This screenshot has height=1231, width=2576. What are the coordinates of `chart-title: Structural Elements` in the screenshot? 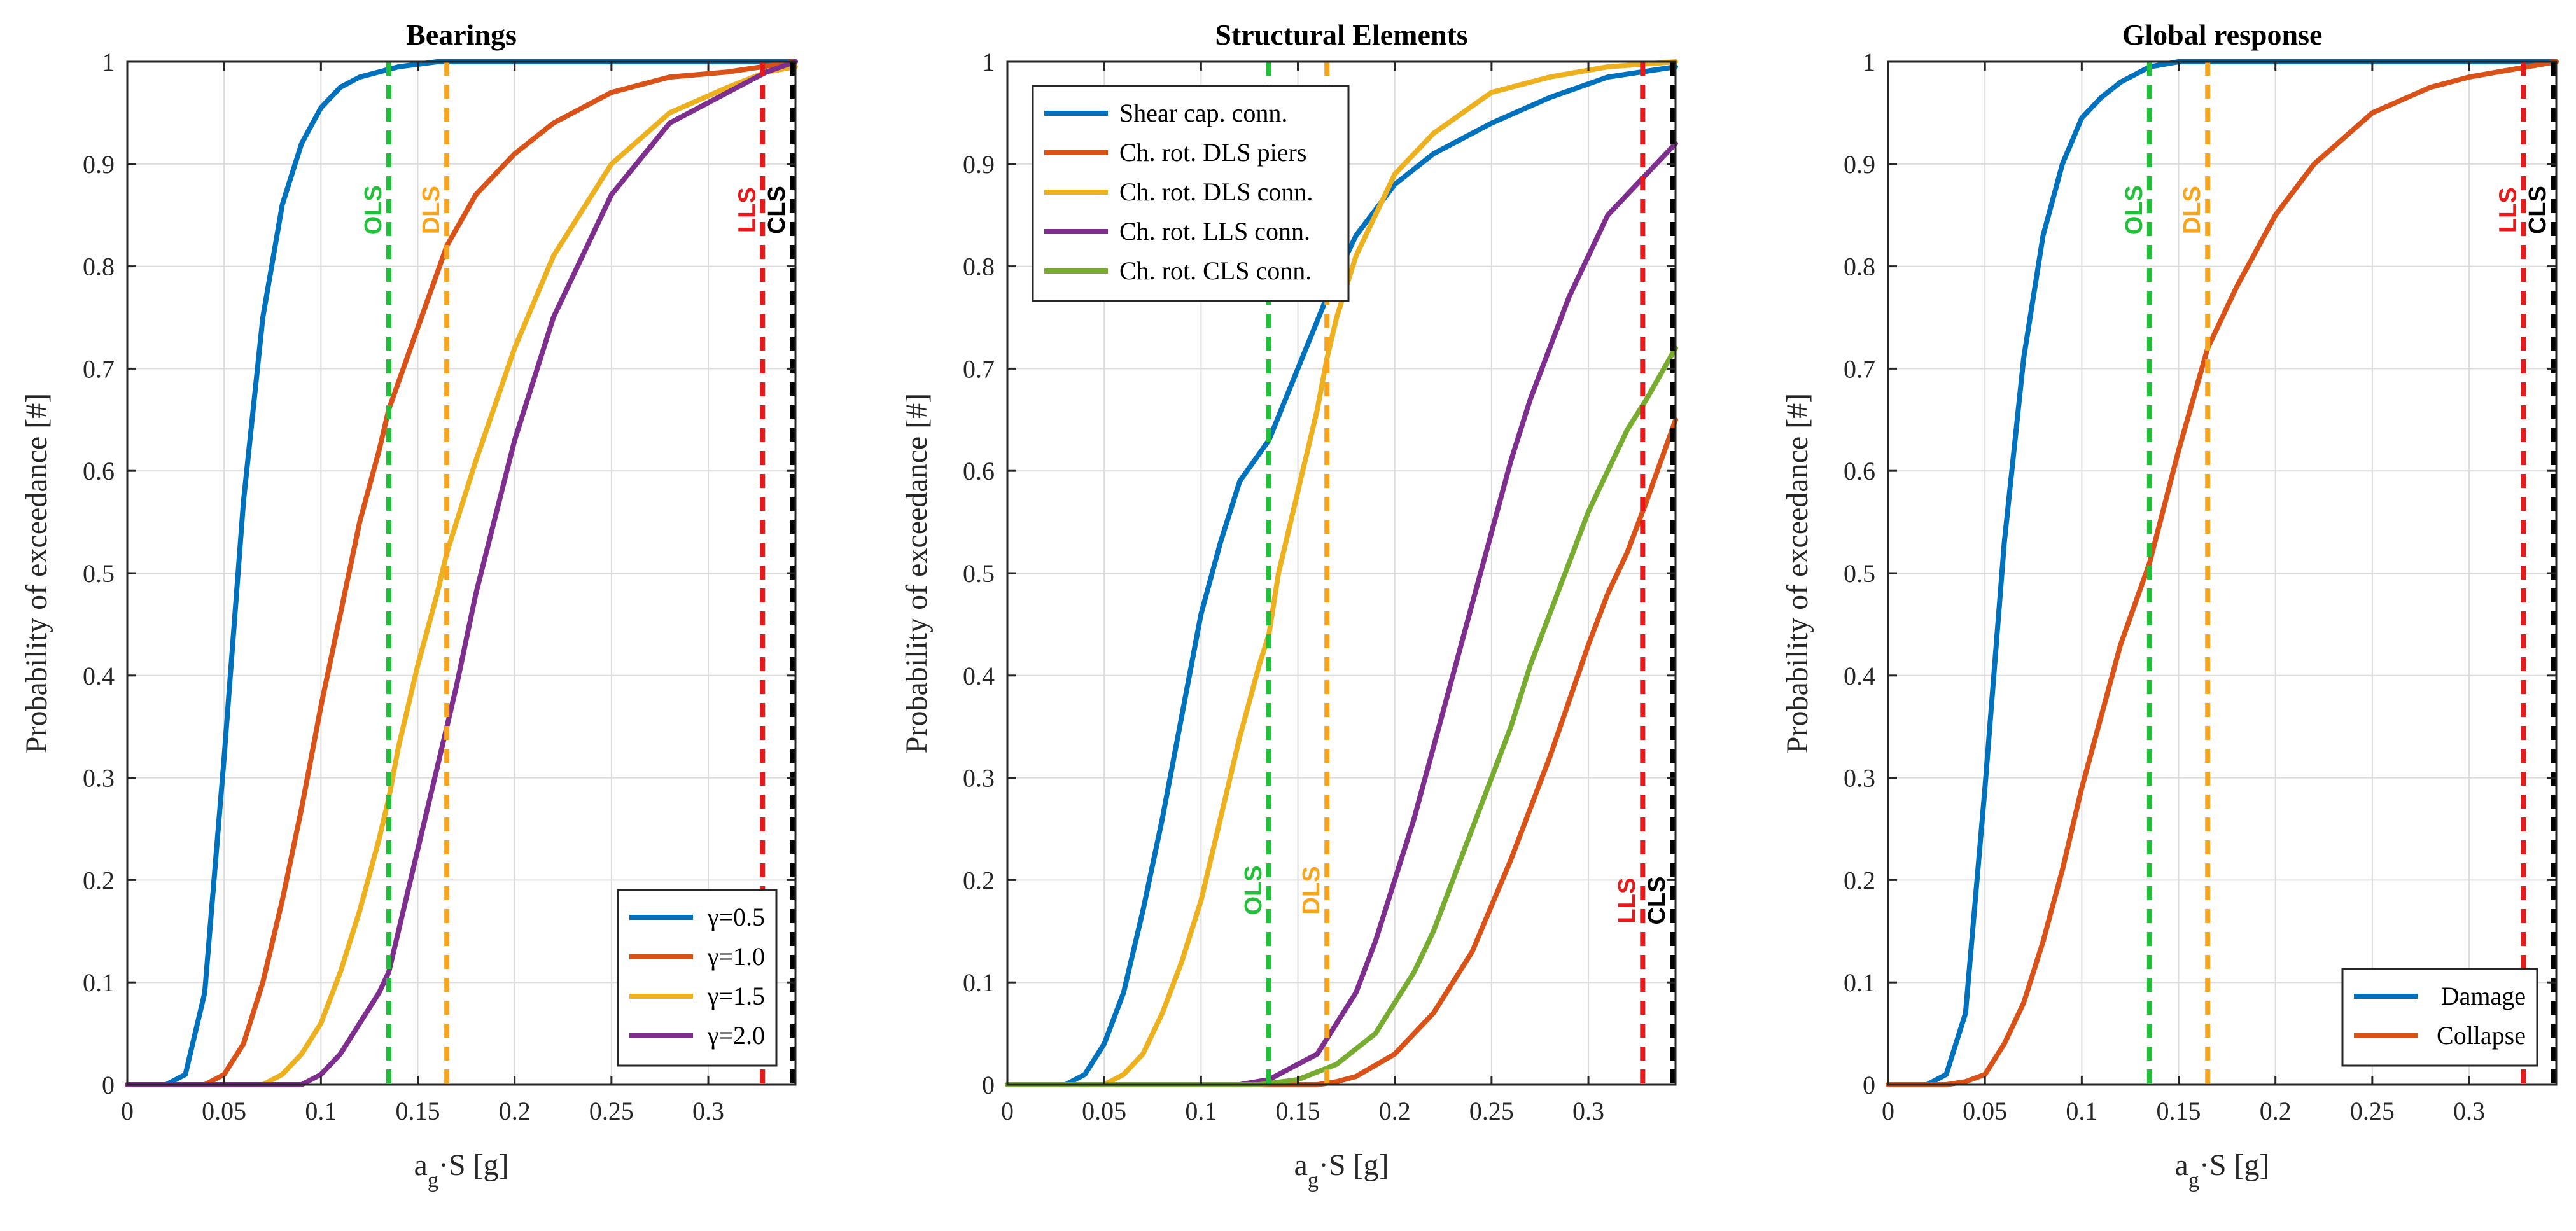 It's located at (1341, 34).